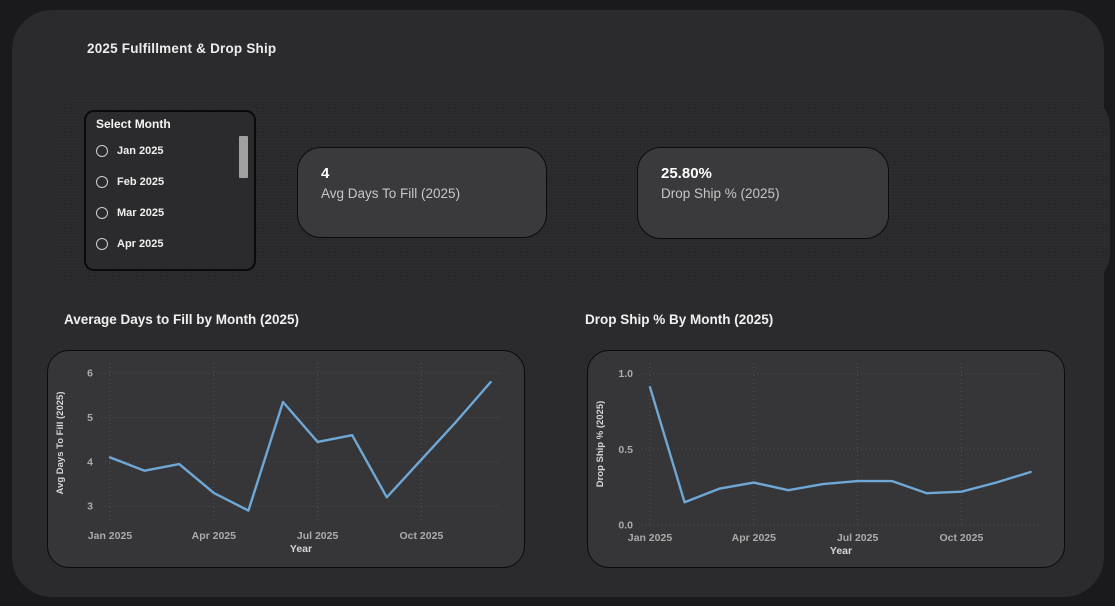 Image resolution: width=1115 pixels, height=606 pixels. Describe the element at coordinates (170, 244) in the screenshot. I see `slicer-option-apr-2025: Apr 2025` at that location.